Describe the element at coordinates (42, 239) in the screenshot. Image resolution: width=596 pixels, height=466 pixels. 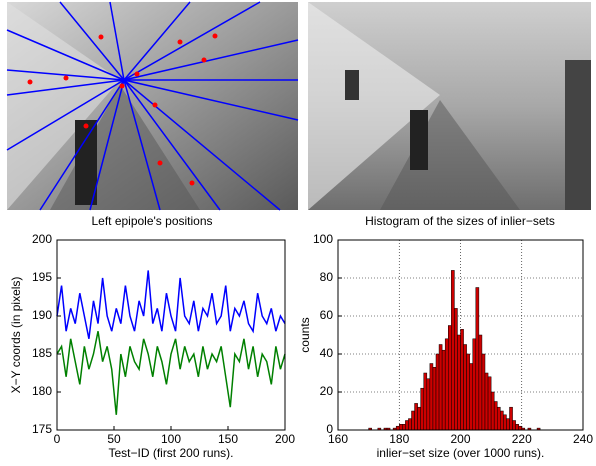
I see `y-tick-label: 200` at that location.